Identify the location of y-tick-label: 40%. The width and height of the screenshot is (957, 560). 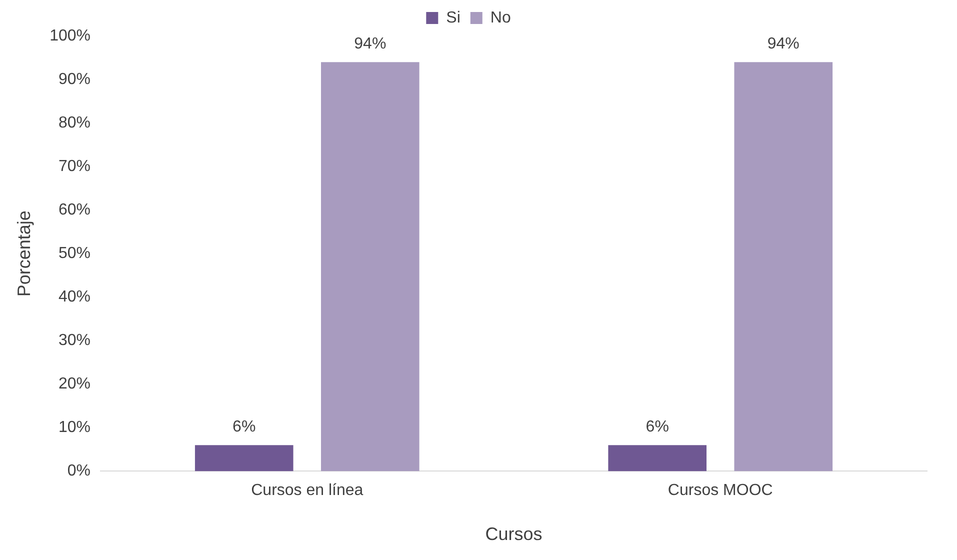
(74, 297).